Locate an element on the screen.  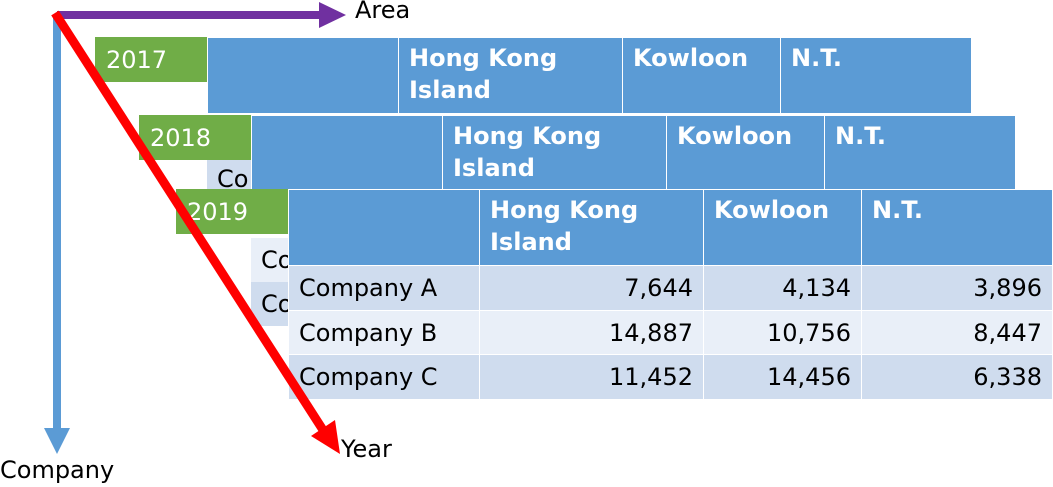
cell-value: 11,452 is located at coordinates (591, 377).